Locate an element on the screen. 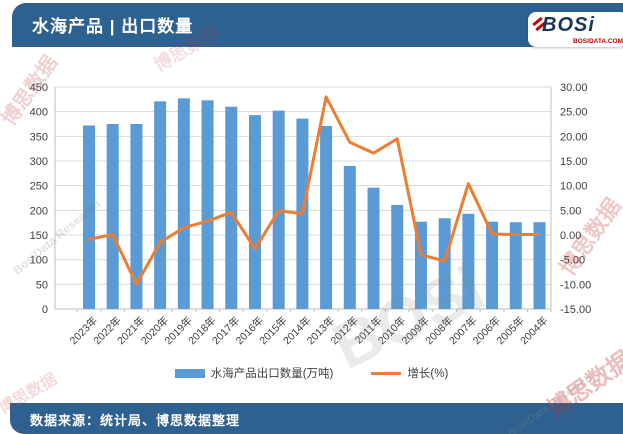  left-axis-tick-label: 450 is located at coordinates (39, 88).